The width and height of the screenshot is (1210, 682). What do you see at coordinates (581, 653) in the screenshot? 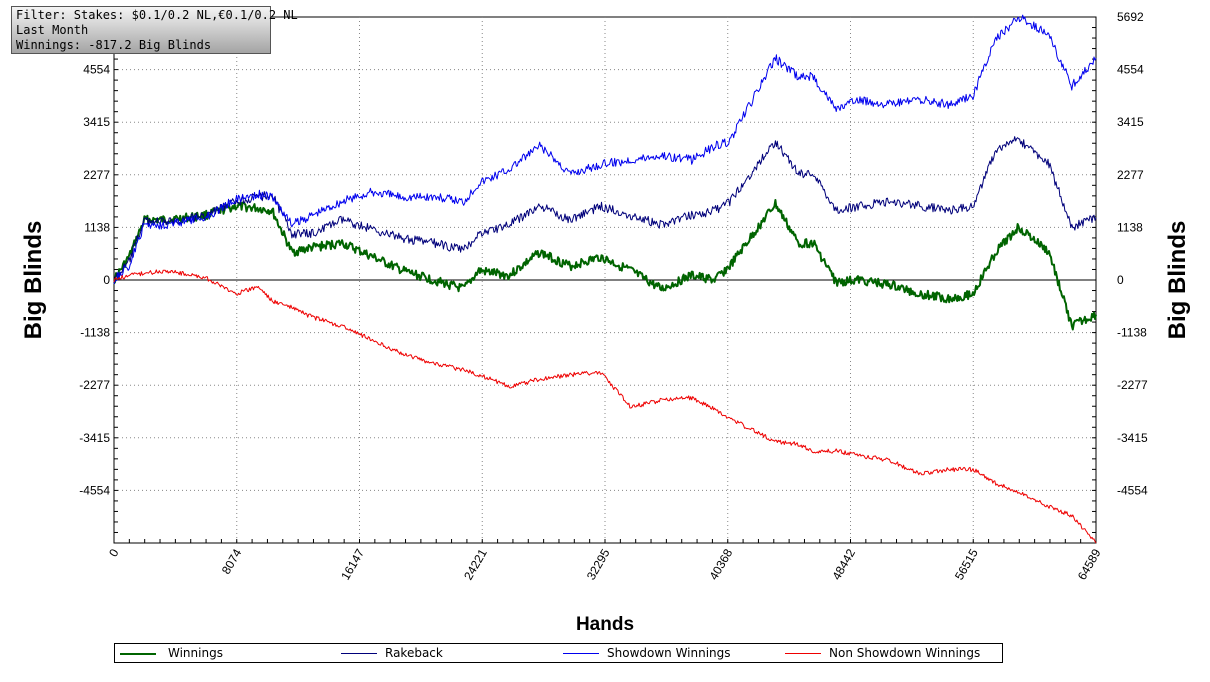
I see `legend-swatch-showdown` at bounding box center [581, 653].